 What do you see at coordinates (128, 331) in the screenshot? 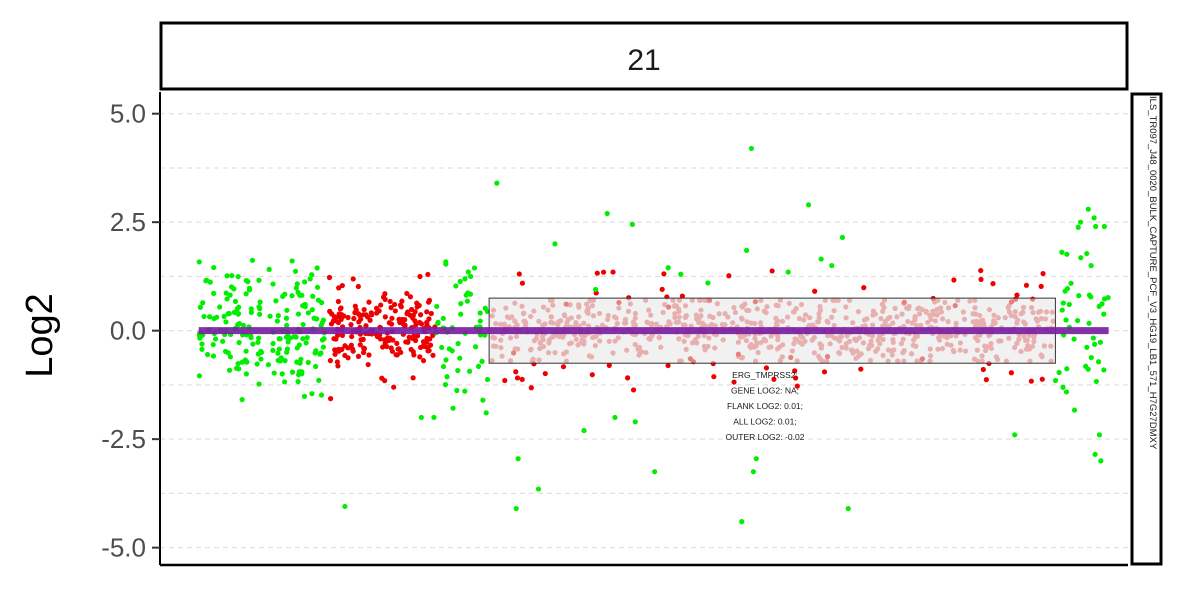
I see `y-tick-label: 0.0` at bounding box center [128, 331].